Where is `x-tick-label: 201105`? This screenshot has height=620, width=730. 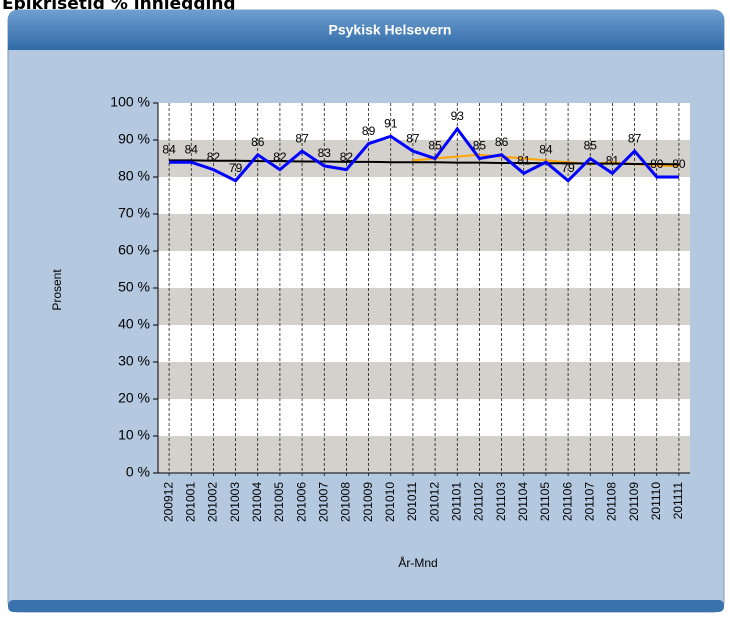
x-tick-label: 201105 is located at coordinates (545, 501).